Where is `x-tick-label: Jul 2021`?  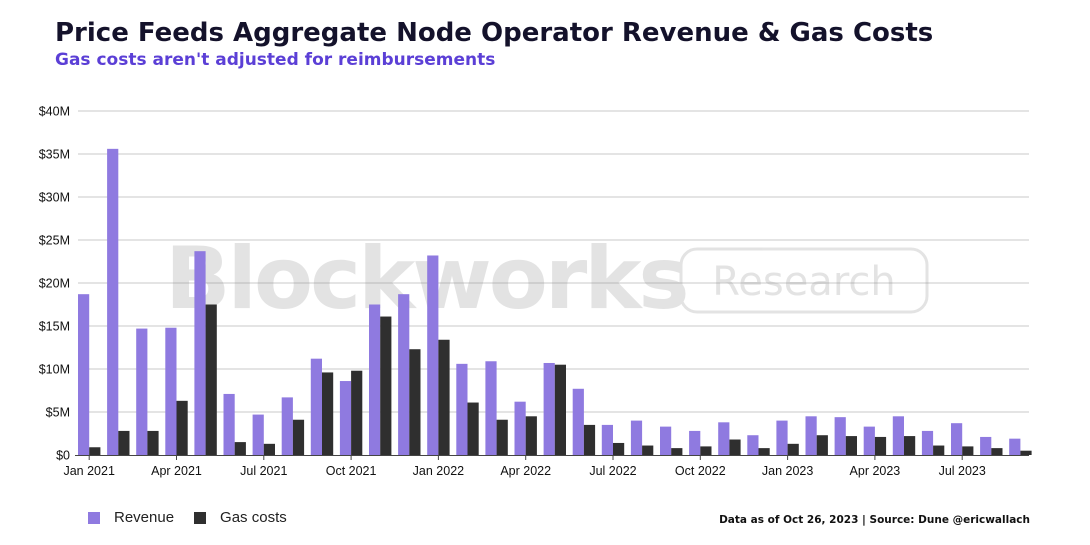
x-tick-label: Jul 2021 is located at coordinates (263, 471).